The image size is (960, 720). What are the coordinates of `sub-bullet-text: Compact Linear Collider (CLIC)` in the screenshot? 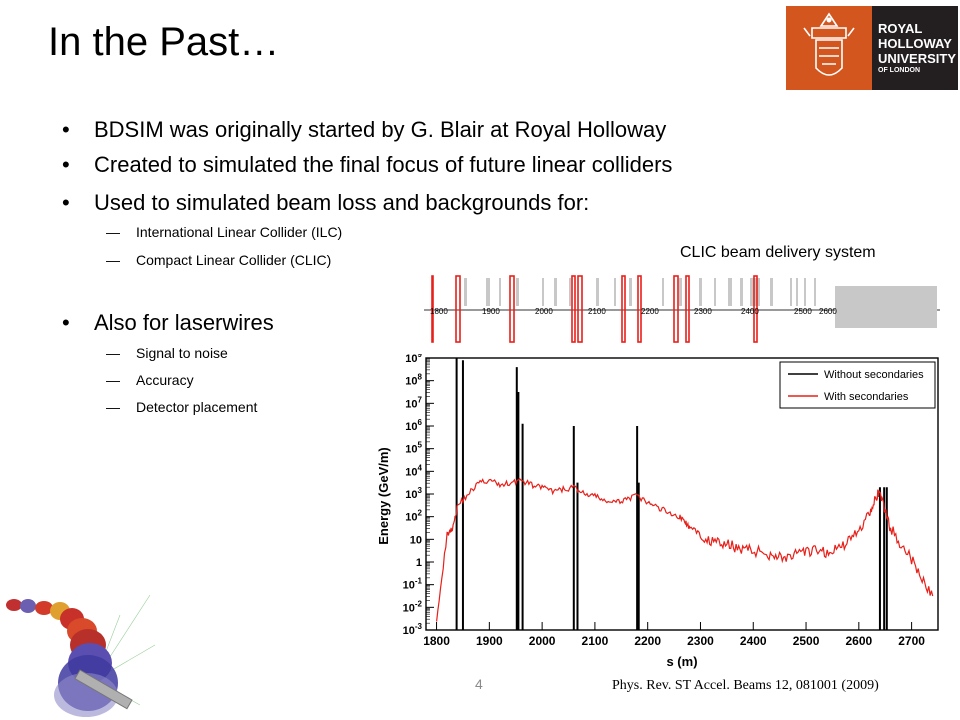 It's located at (234, 260).